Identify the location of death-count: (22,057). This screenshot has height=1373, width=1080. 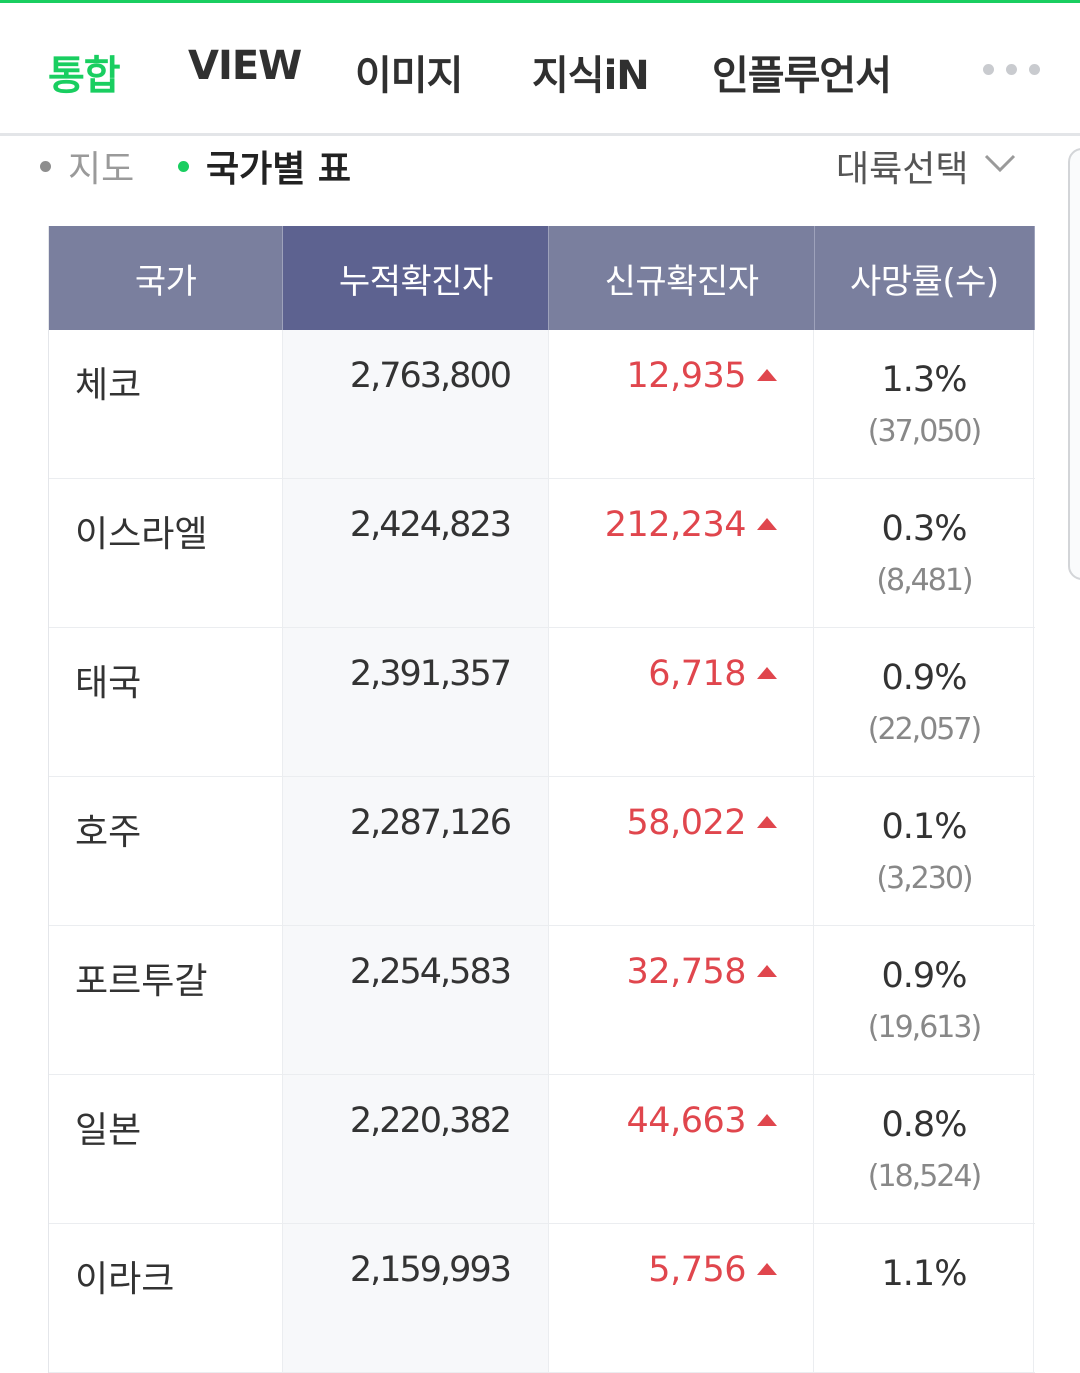
(924, 729).